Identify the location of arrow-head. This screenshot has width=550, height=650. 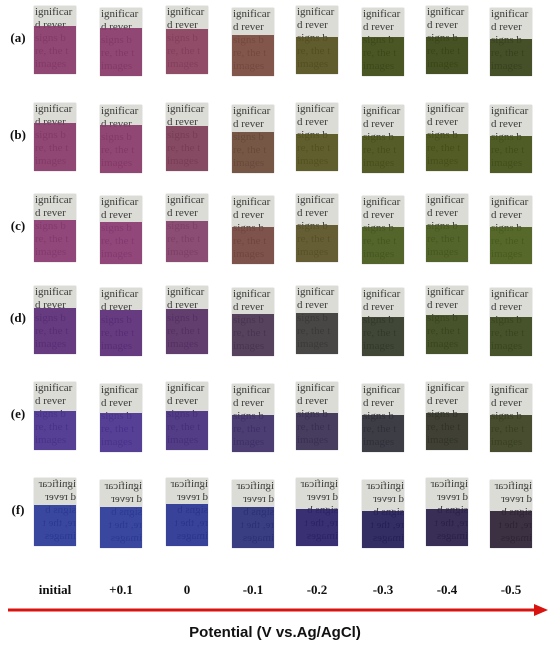
(541, 610).